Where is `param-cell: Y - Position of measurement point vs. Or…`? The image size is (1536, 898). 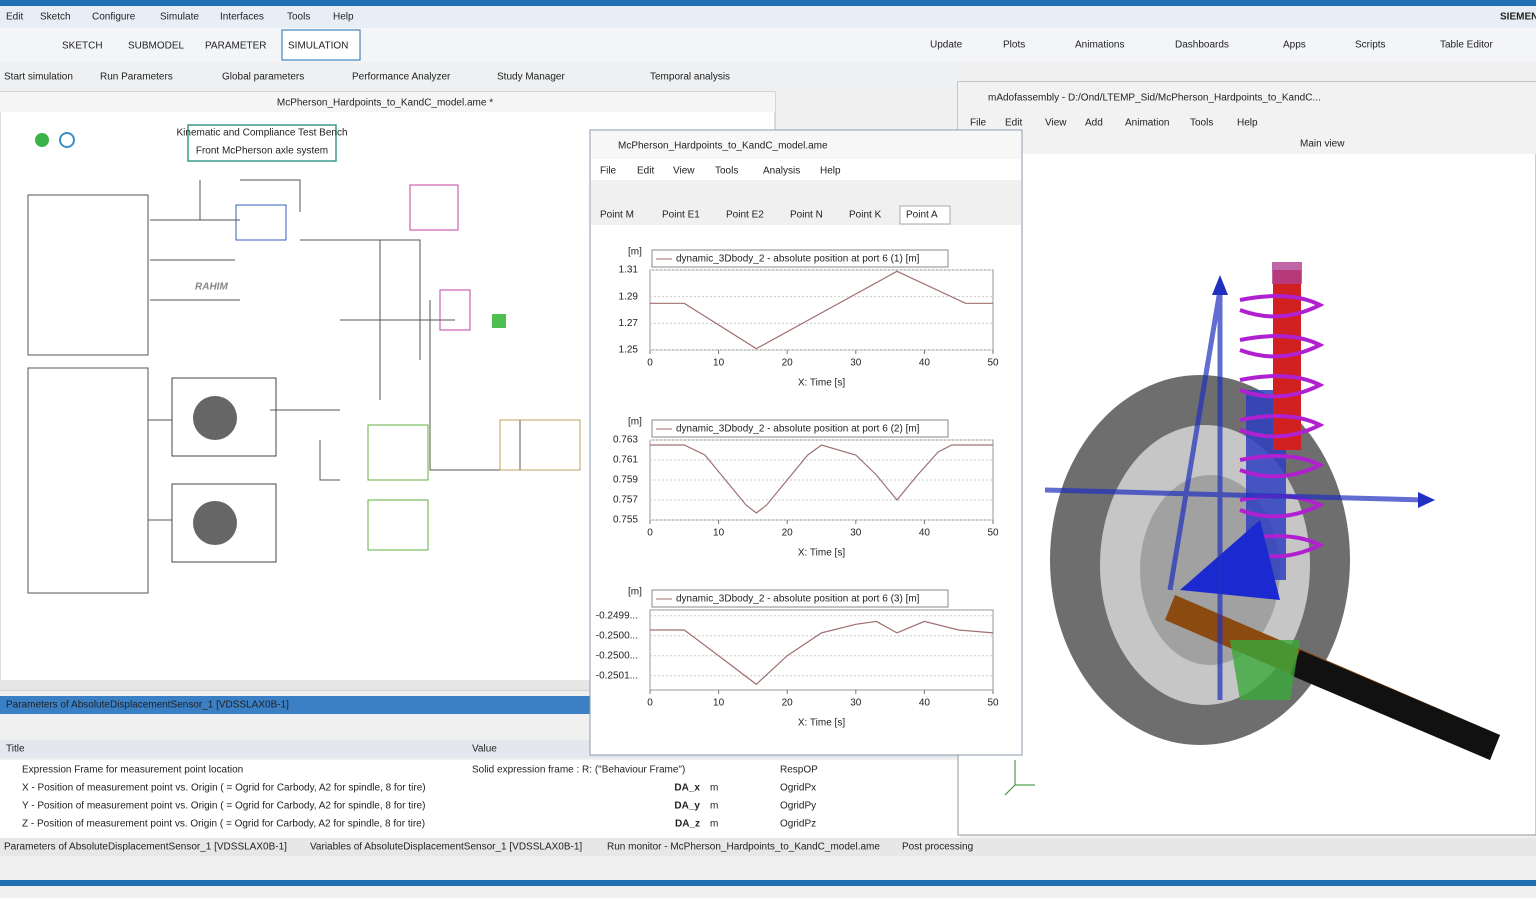 param-cell: Y - Position of measurement point vs. Or… is located at coordinates (223, 806).